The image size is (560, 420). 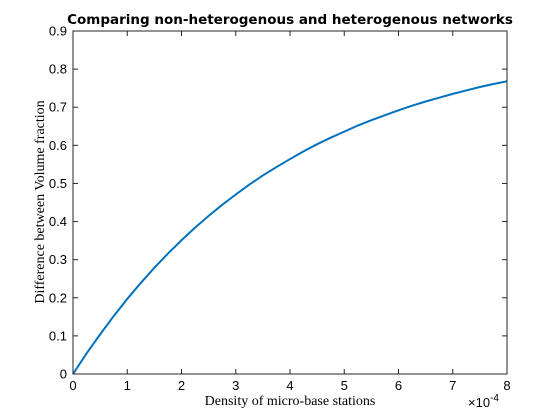 I want to click on x-axis-exponent-base: ×10, so click(x=479, y=402).